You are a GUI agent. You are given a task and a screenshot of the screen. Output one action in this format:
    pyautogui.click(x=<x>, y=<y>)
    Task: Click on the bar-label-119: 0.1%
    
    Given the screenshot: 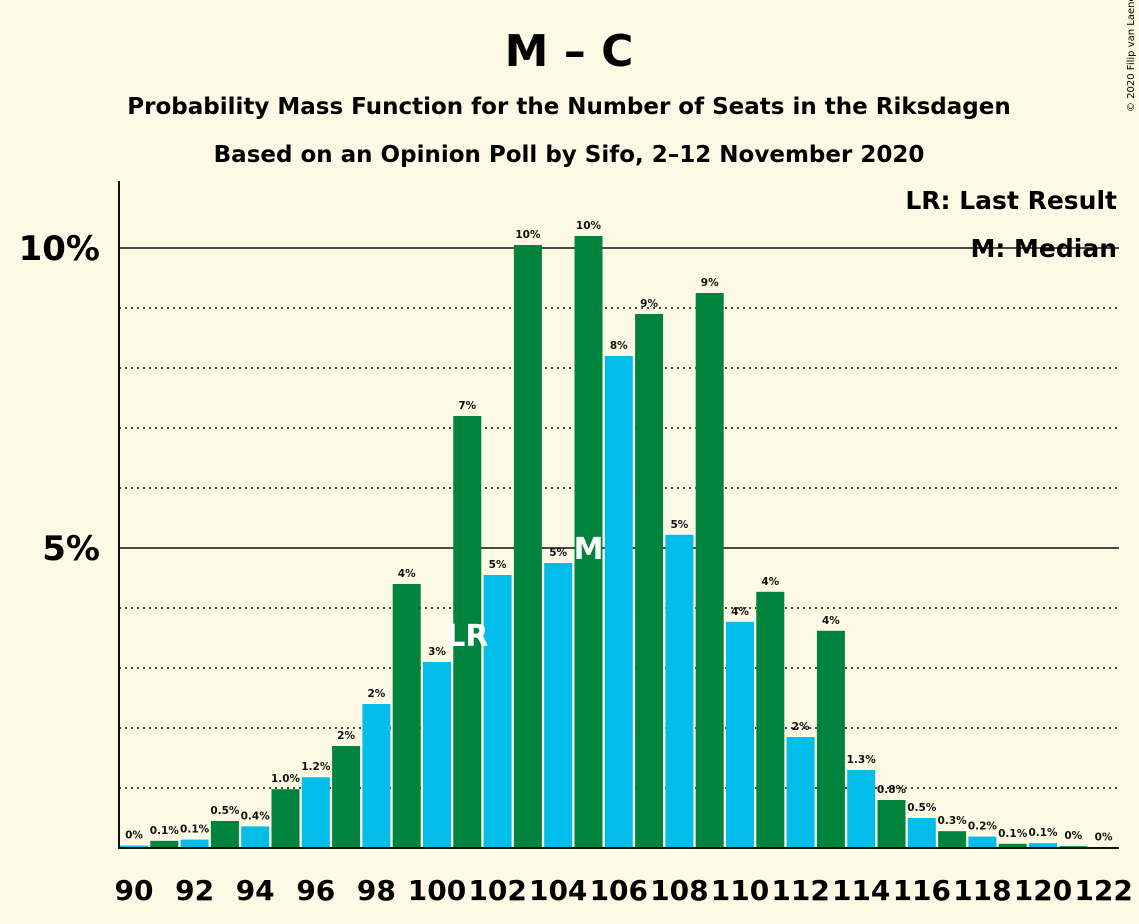 What is the action you would take?
    pyautogui.click(x=1013, y=834)
    